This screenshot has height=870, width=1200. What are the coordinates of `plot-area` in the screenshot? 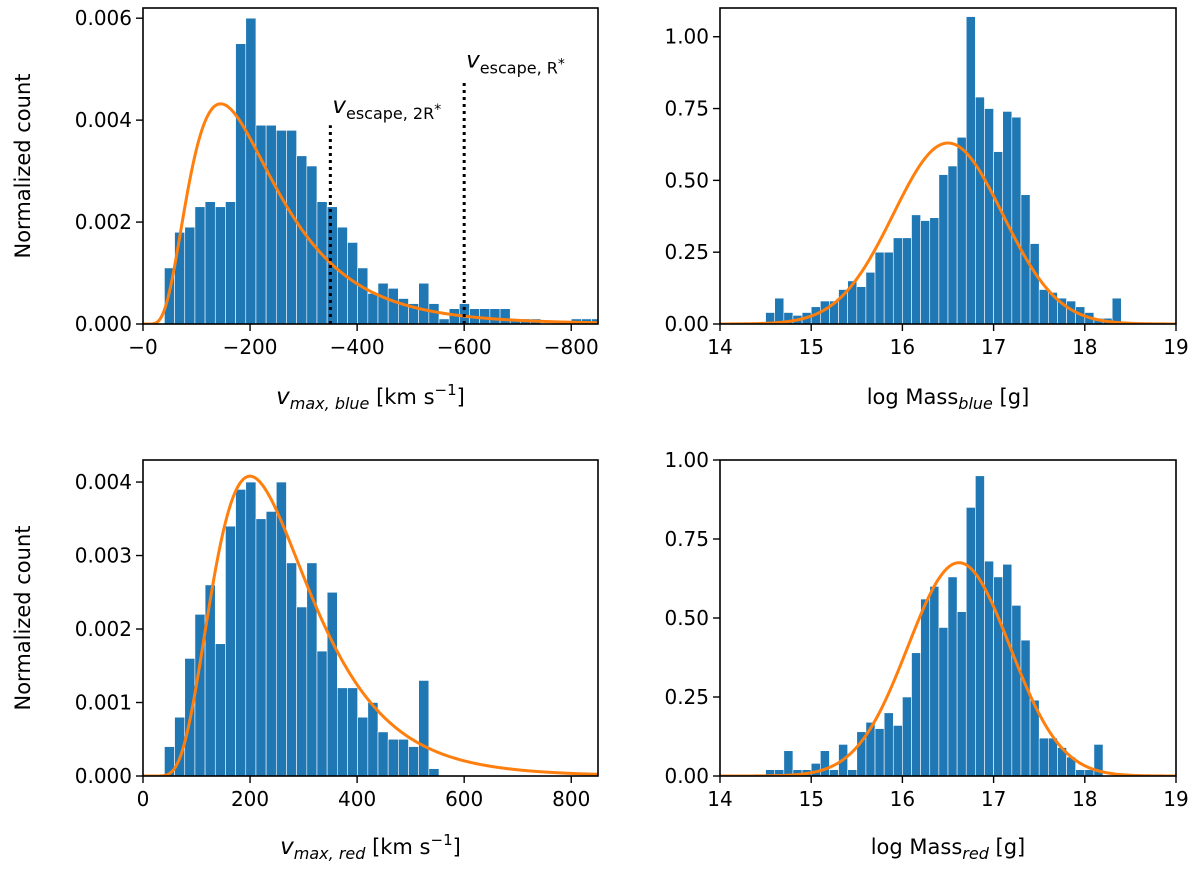 It's located at (370, 625).